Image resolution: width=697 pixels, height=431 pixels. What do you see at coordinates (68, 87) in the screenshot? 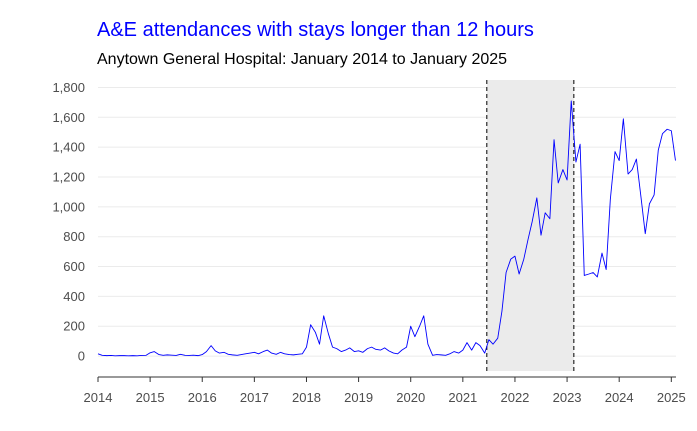
I see `y-tick-label: 1,800` at bounding box center [68, 87].